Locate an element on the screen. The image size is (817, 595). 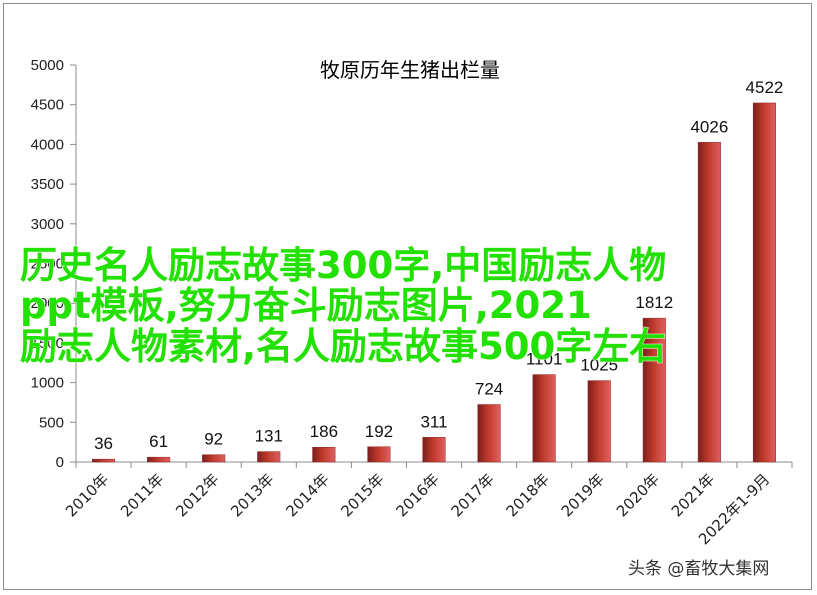
data-label: 4522 is located at coordinates (765, 87).